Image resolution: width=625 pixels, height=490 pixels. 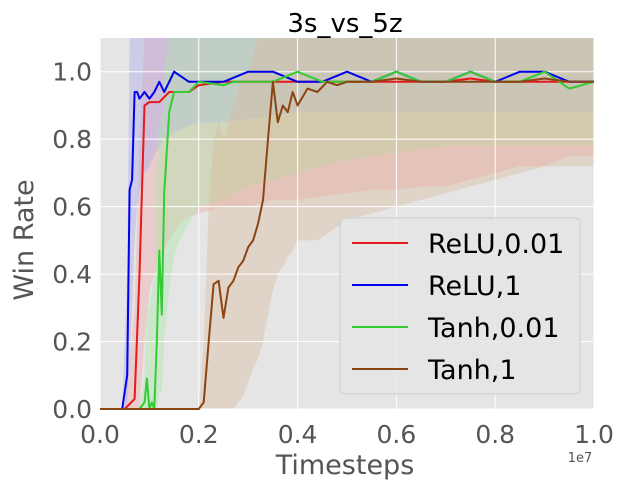 I want to click on legend-label-3: Tanh,1, so click(x=472, y=370).